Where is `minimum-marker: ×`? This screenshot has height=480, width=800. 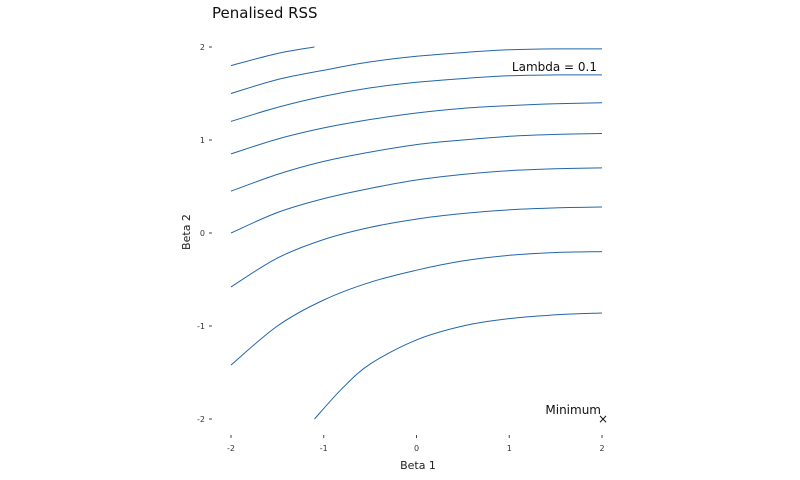
minimum-marker: × is located at coordinates (603, 419).